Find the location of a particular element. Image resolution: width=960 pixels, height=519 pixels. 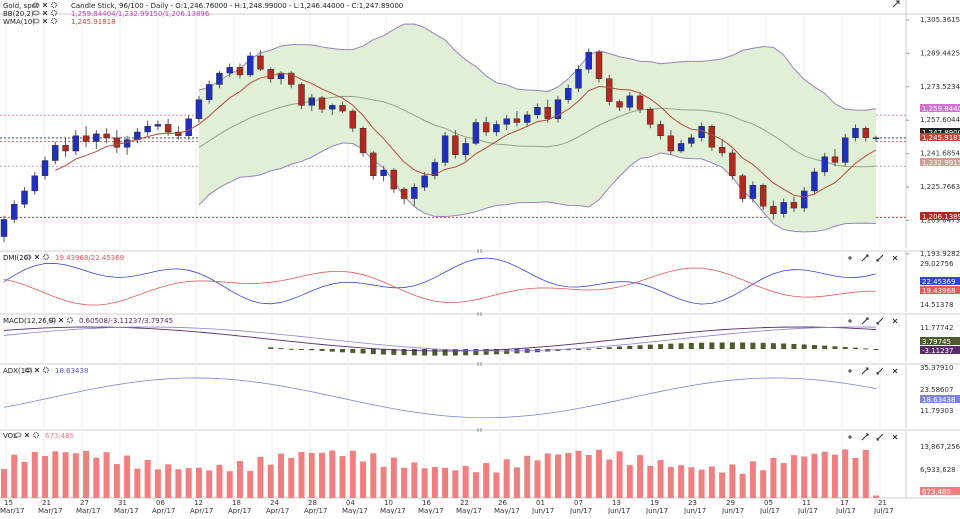

x-tick-month: May/17 is located at coordinates (431, 510).